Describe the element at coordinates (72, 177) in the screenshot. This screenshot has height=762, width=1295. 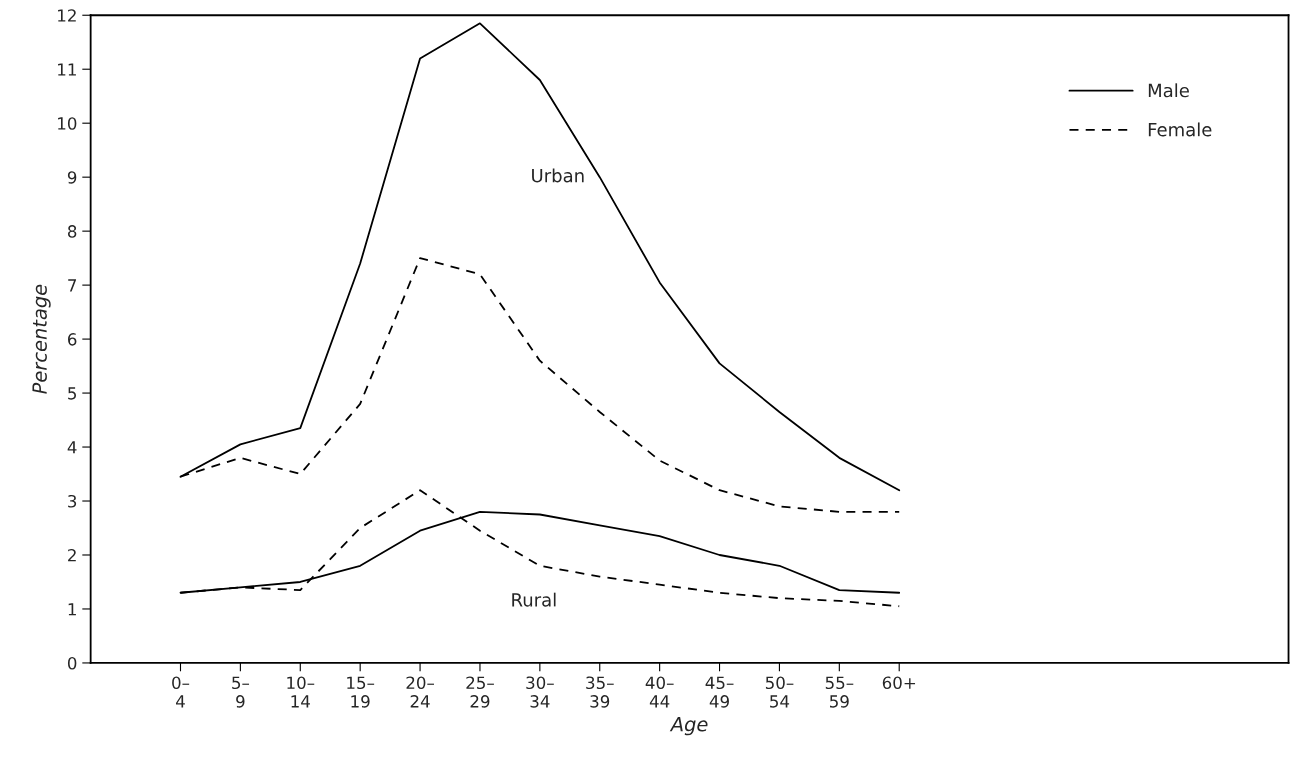
I see `y-tick-label: 9` at that location.